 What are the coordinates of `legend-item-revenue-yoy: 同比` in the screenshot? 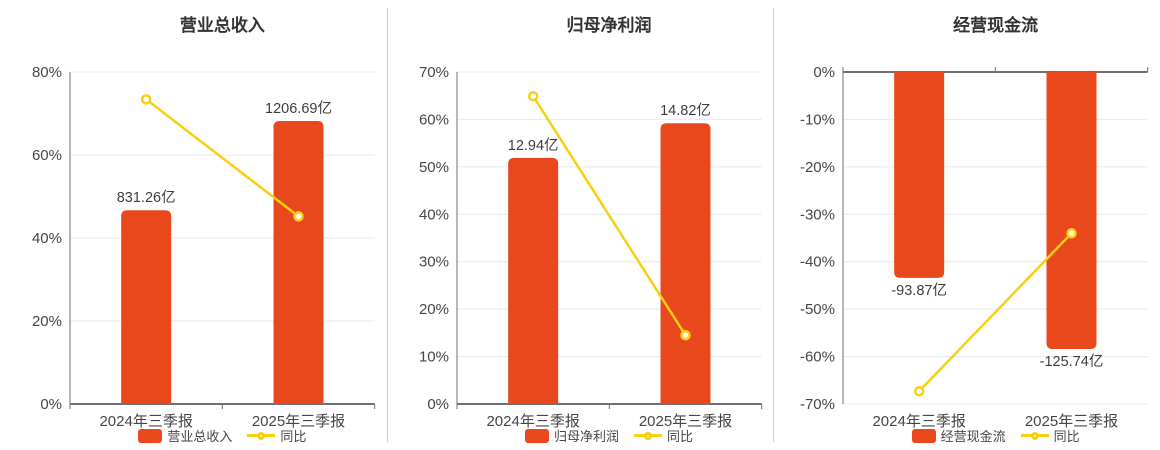 It's located at (276, 435).